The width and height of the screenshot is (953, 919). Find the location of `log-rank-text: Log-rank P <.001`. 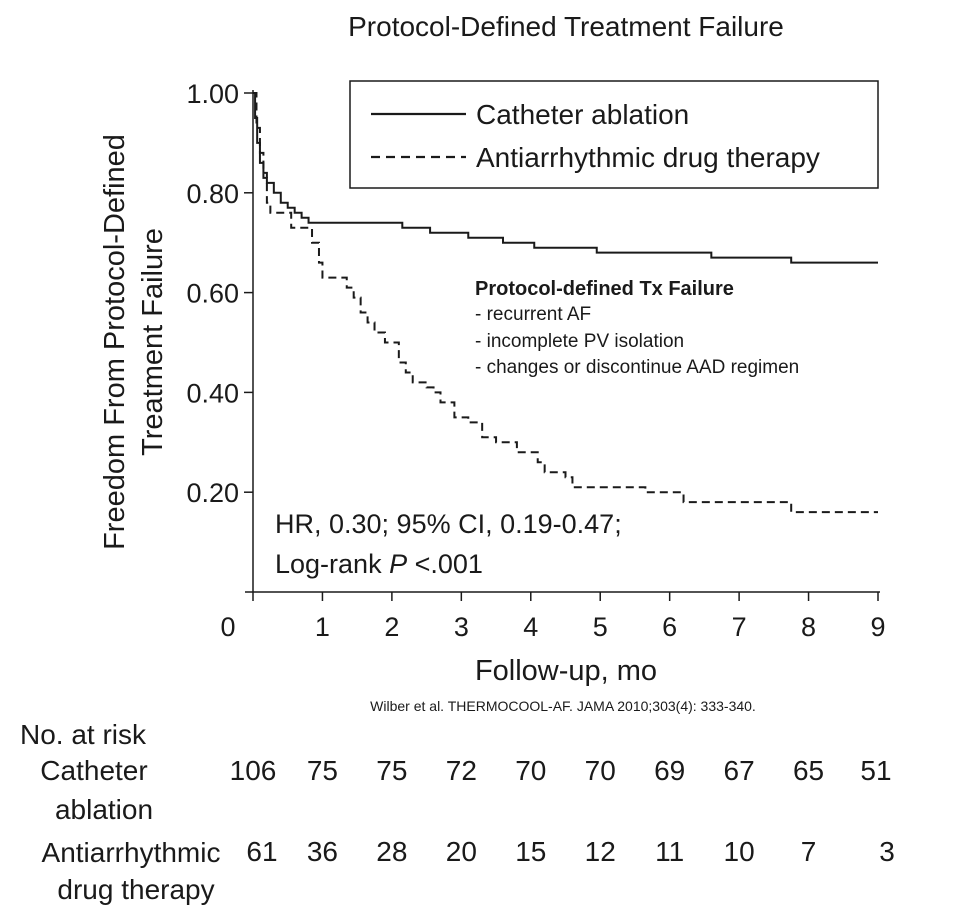

log-rank-text: Log-rank P <.001 is located at coordinates (379, 564).